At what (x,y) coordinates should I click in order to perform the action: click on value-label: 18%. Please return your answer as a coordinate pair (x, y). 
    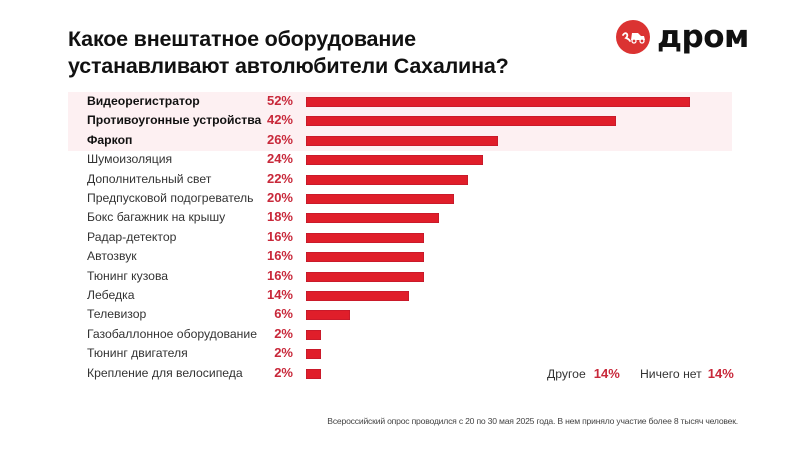
    Looking at the image, I should click on (279, 217).